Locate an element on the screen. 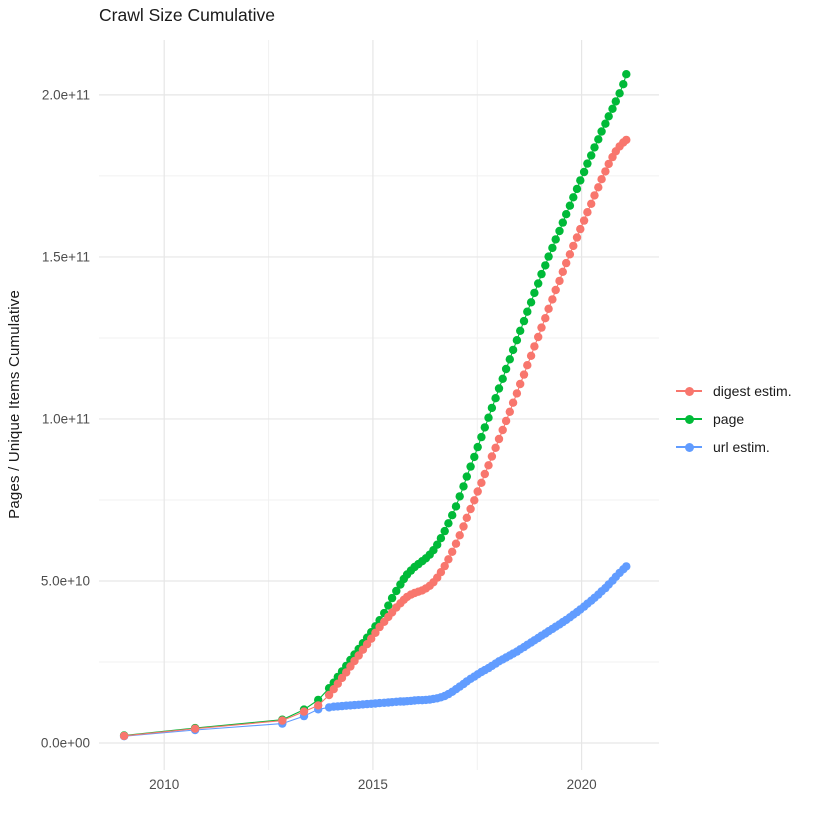 The image size is (826, 827). legend-item-digest: digest estim. is located at coordinates (734, 391).